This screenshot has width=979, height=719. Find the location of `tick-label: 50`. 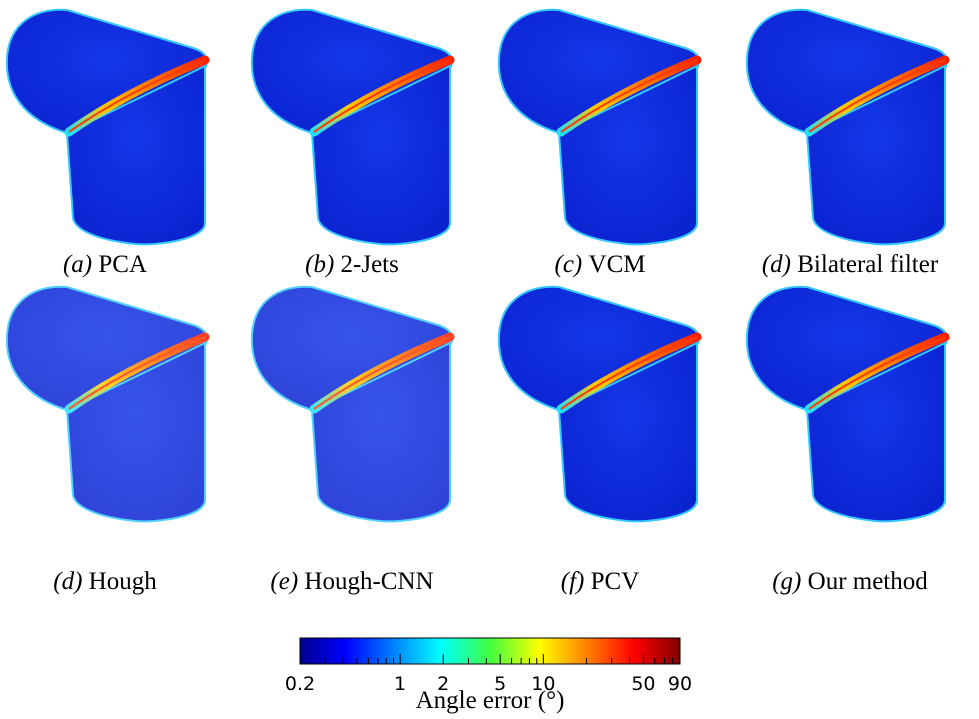

tick-label: 50 is located at coordinates (643, 684).